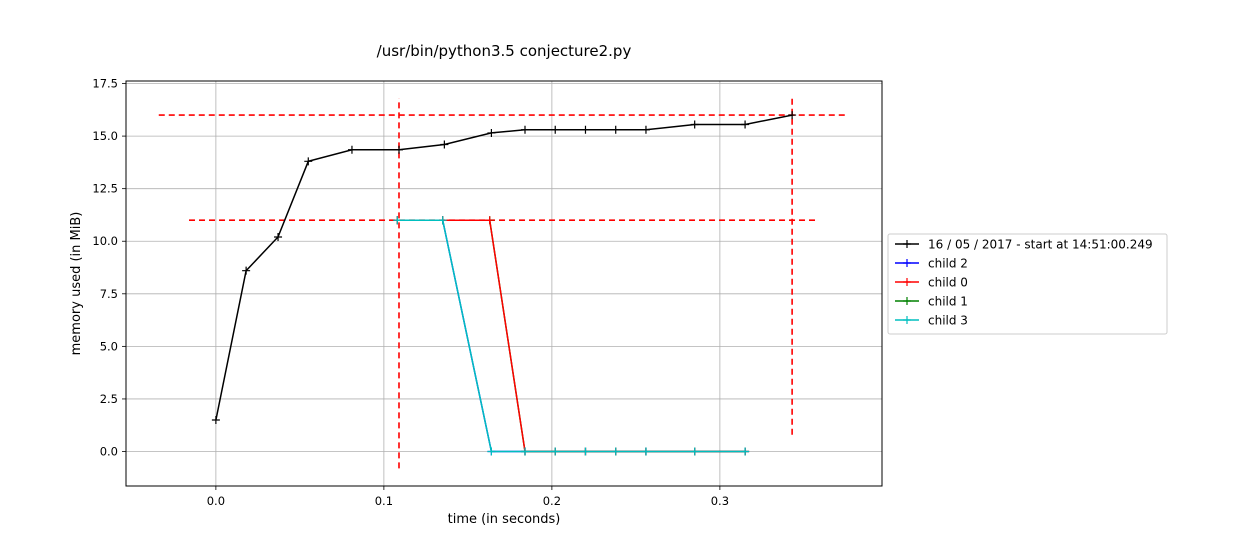 The image size is (1260, 540). I want to click on x-tick-label: 0.2, so click(552, 501).